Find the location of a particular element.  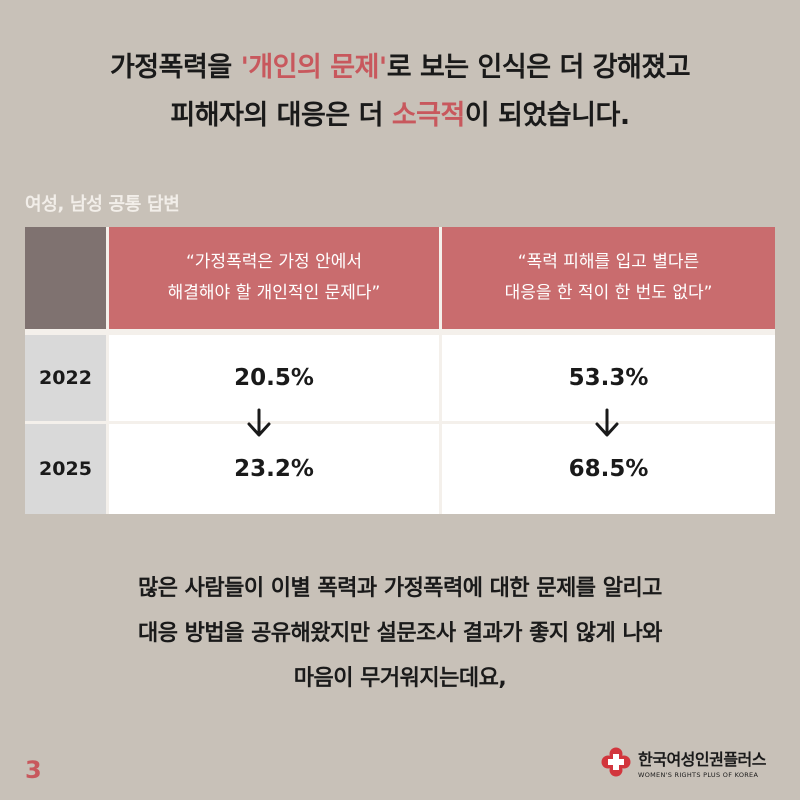

table-corner-cell is located at coordinates (65, 278).